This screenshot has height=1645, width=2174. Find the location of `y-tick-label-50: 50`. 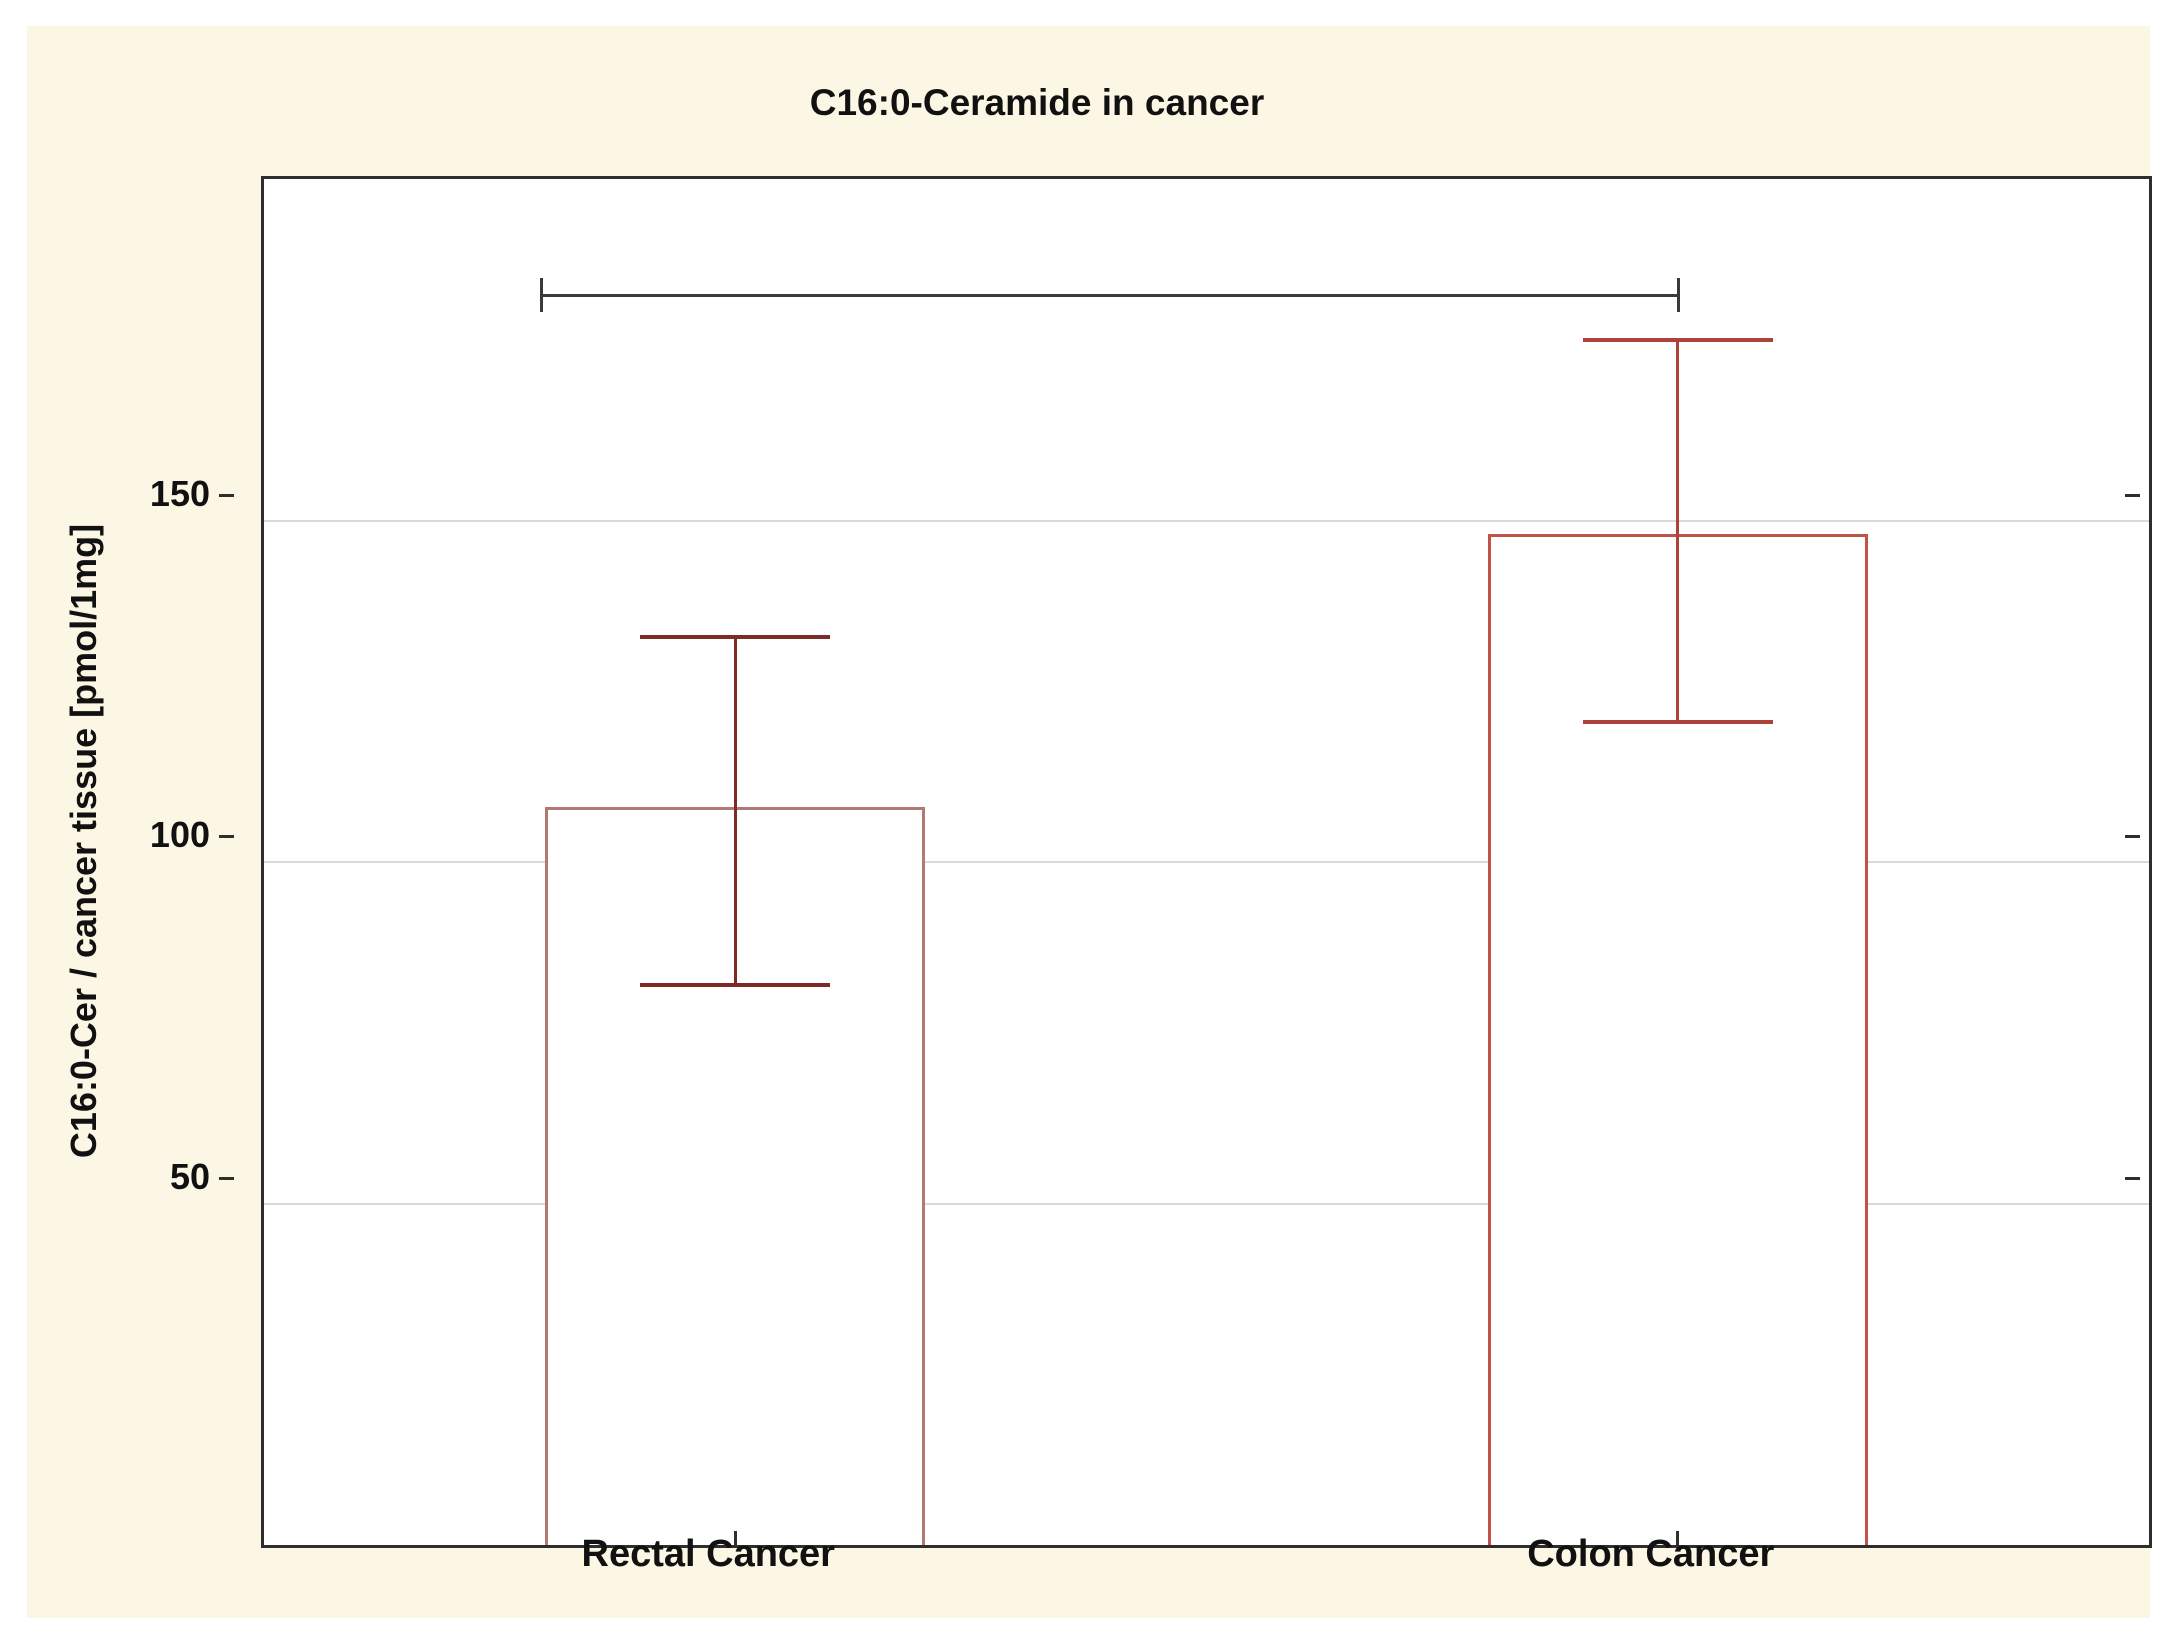

y-tick-label-50: 50 is located at coordinates (189, 1176).